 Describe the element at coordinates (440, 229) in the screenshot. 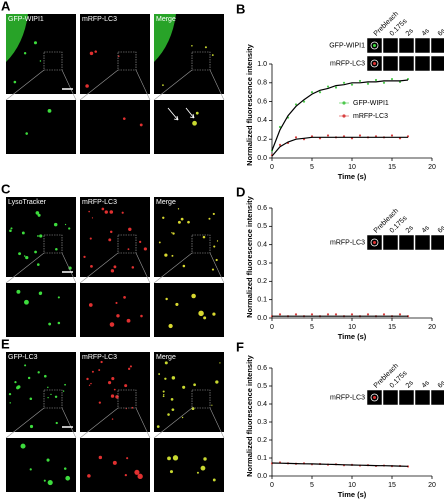

I see `timepoint-label: 6s` at that location.